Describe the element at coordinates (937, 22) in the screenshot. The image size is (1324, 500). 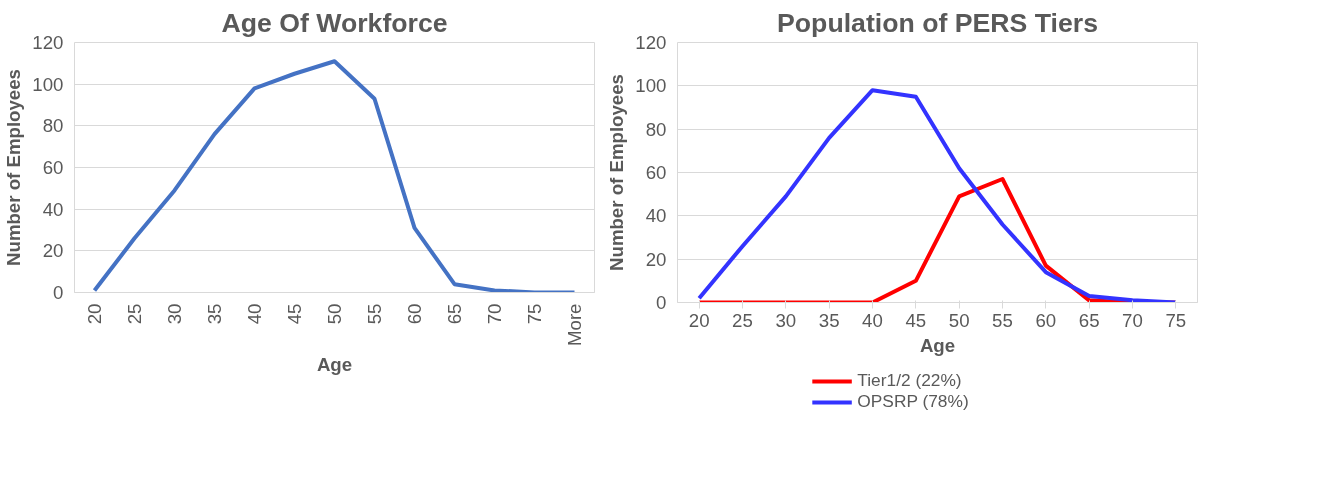
I see `chart-title: Population of PERS Tiers` at that location.